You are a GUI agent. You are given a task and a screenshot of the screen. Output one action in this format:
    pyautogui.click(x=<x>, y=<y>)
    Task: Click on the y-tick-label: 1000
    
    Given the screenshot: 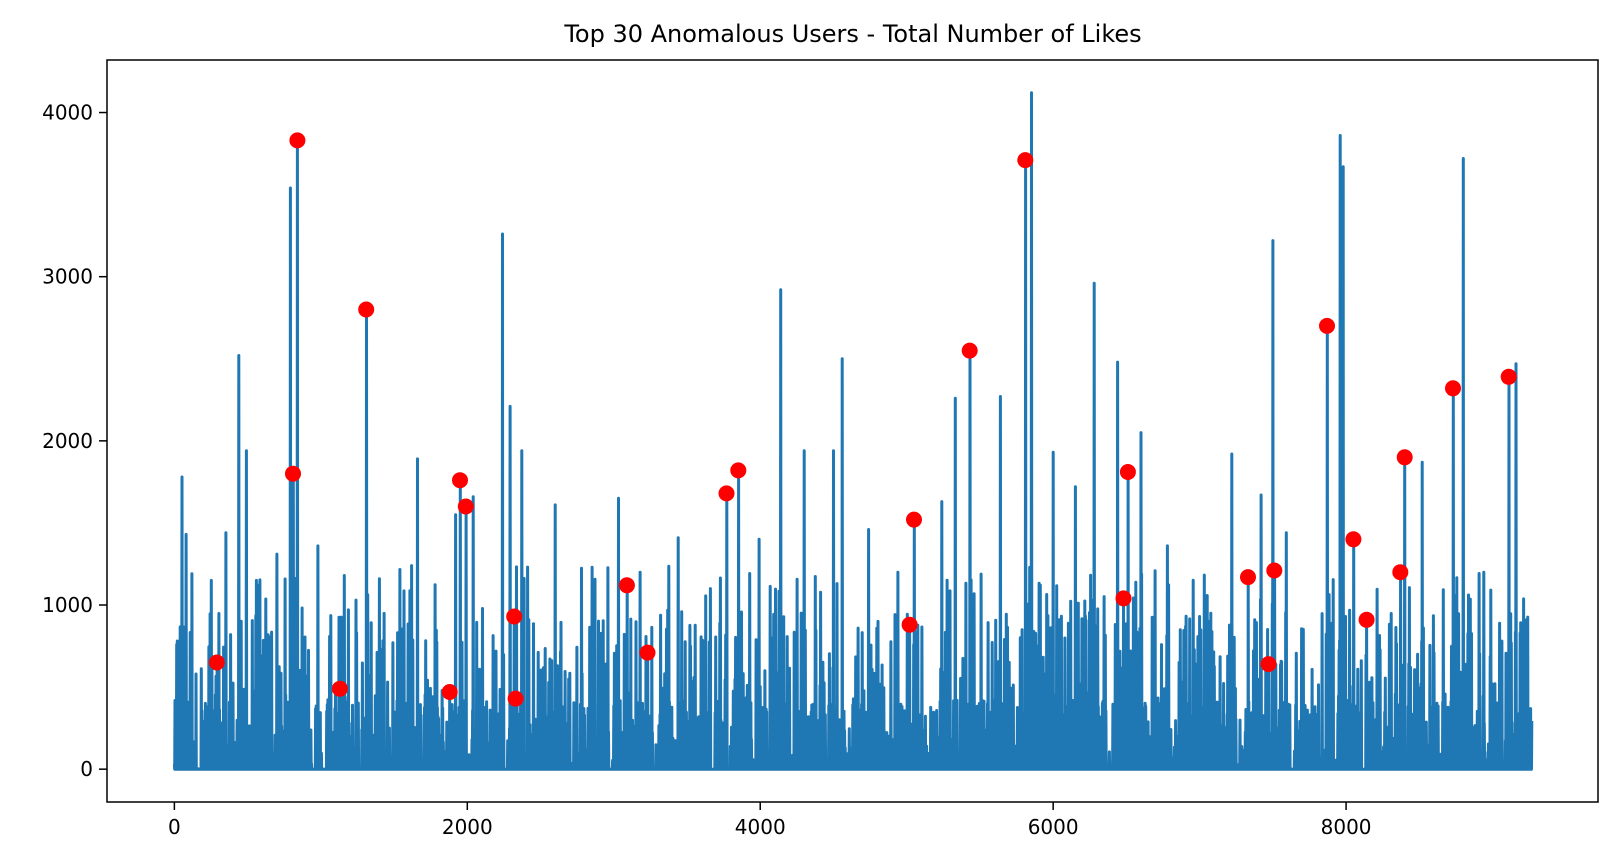 What is the action you would take?
    pyautogui.click(x=67, y=605)
    